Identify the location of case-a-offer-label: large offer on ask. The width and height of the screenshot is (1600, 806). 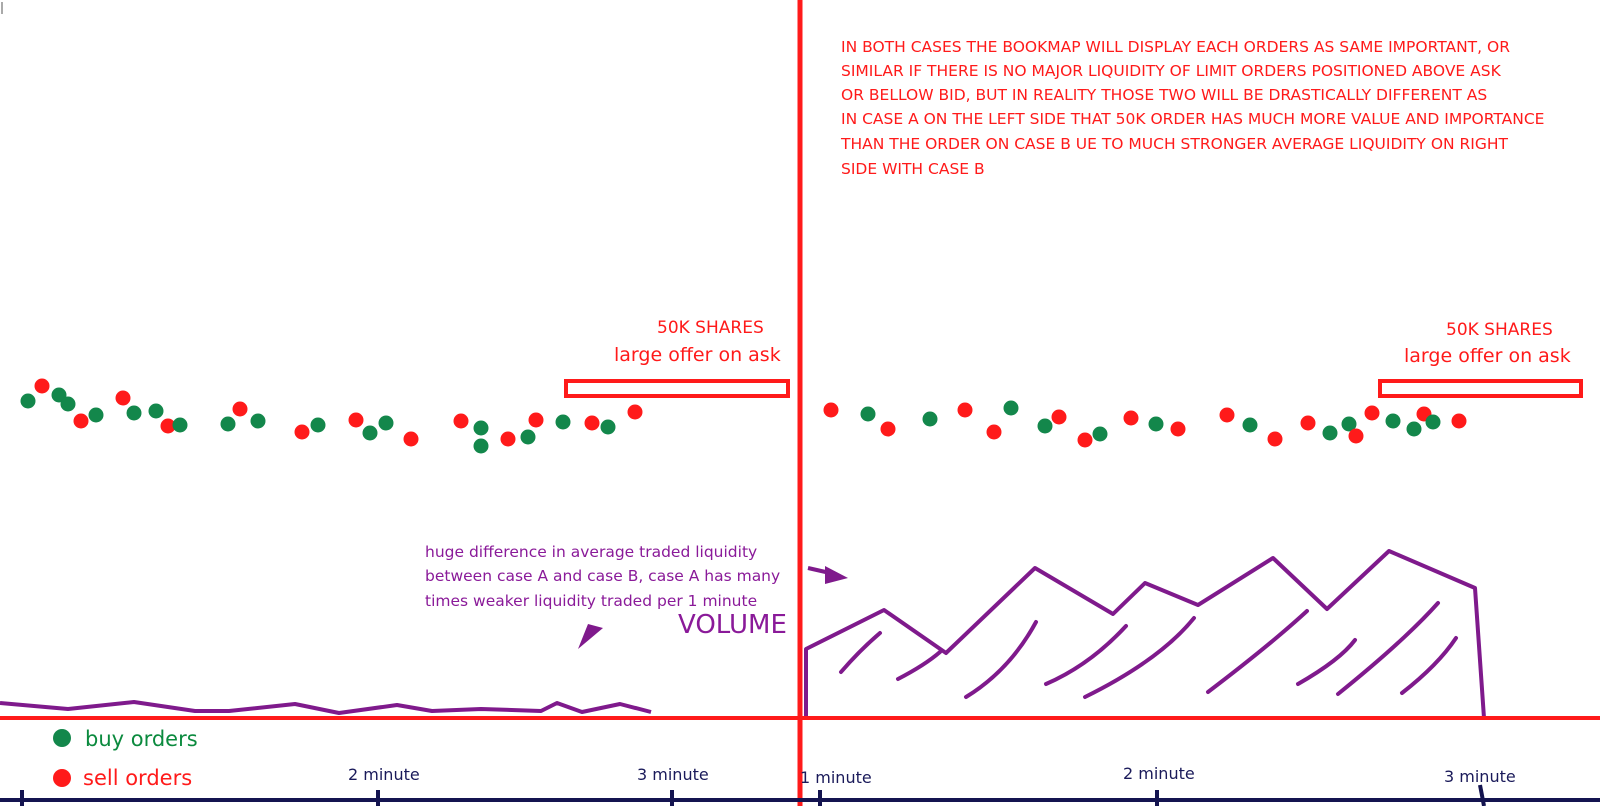
(697, 355).